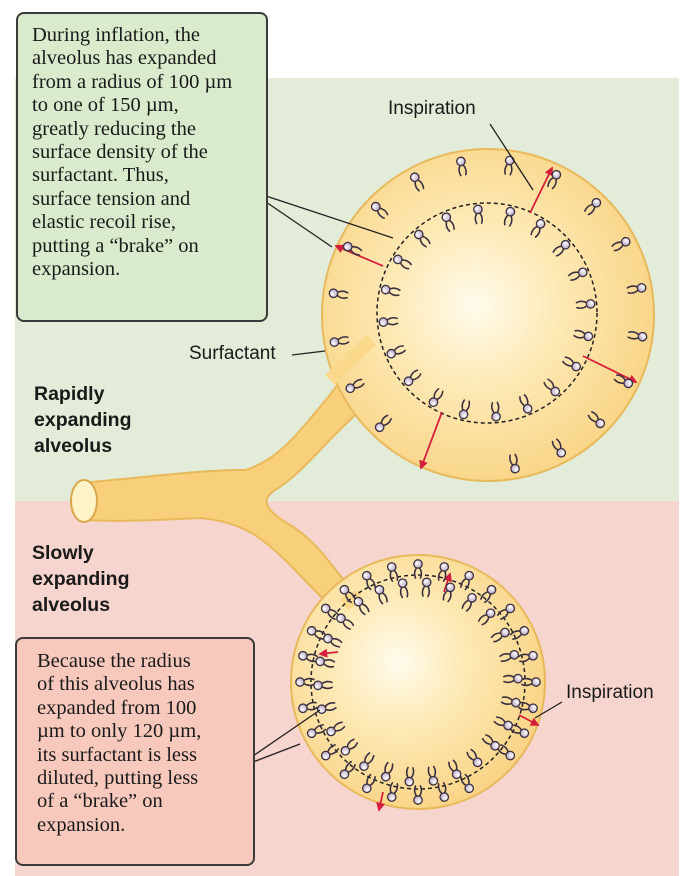  I want to click on callout-line: During inflation, the, so click(116, 35).